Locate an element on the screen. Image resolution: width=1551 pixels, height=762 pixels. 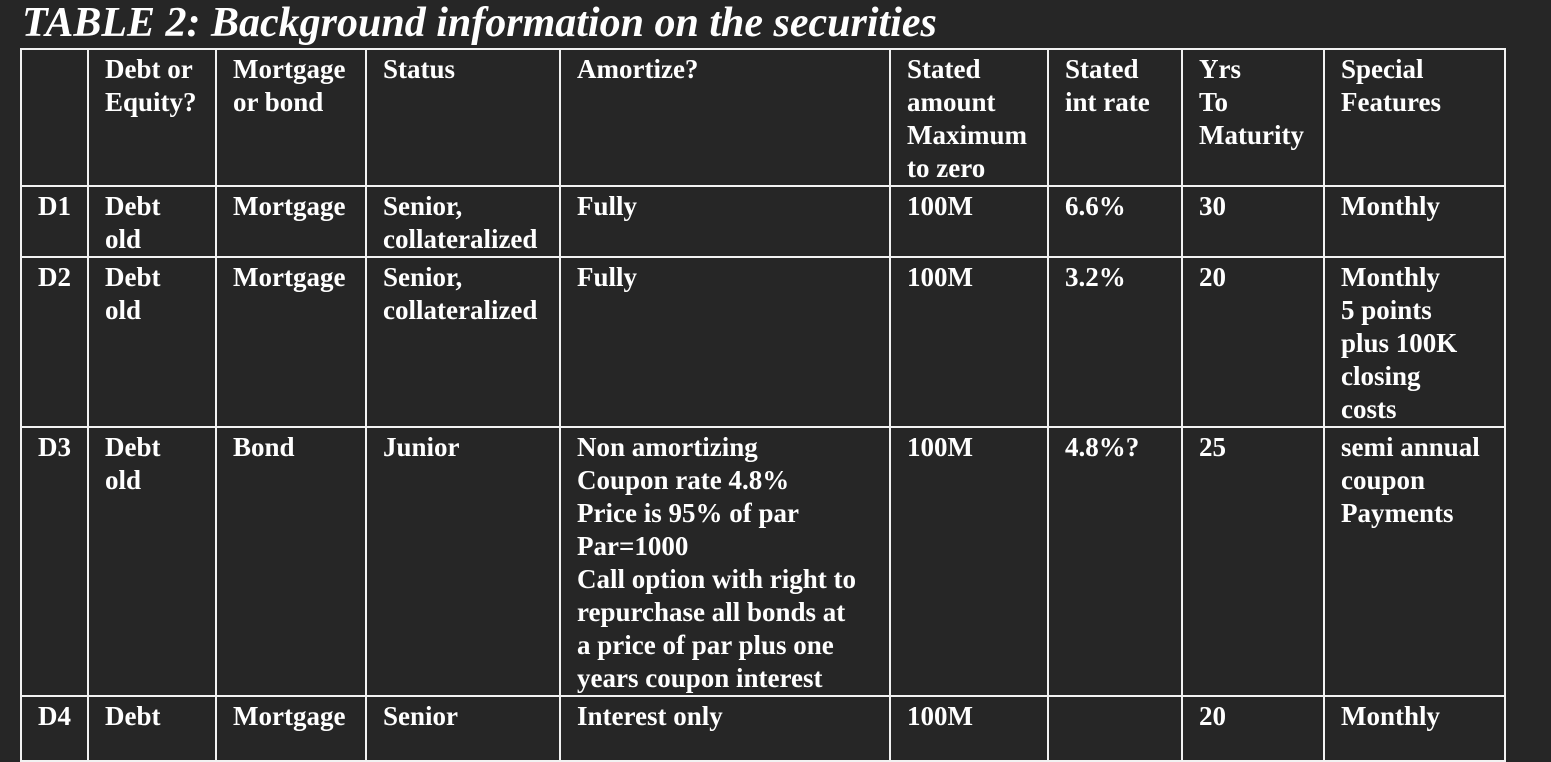
cell-mortgage-or-bond: Bond is located at coordinates (291, 561).